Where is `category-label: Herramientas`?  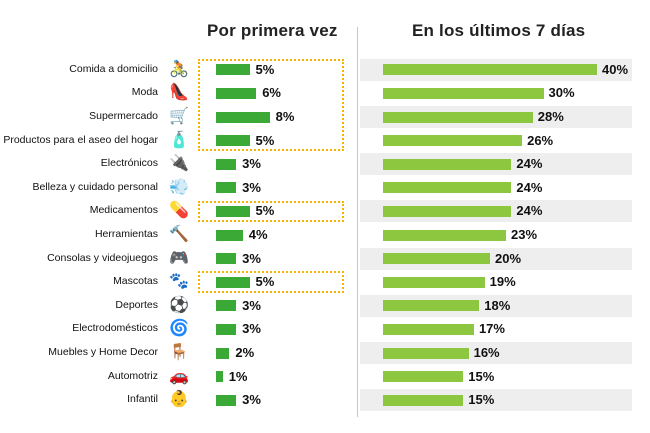
category-label: Herramientas is located at coordinates (126, 234).